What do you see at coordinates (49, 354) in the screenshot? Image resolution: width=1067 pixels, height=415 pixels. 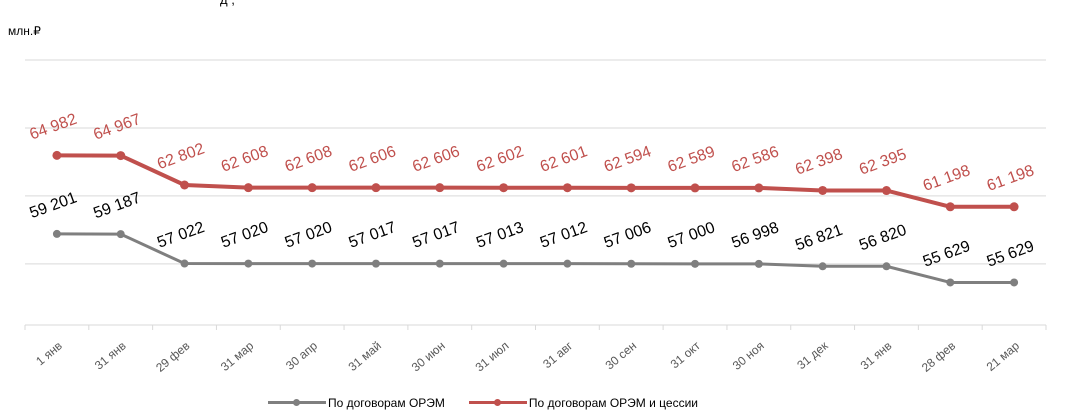 I see `x-tick-label: 1 янв` at bounding box center [49, 354].